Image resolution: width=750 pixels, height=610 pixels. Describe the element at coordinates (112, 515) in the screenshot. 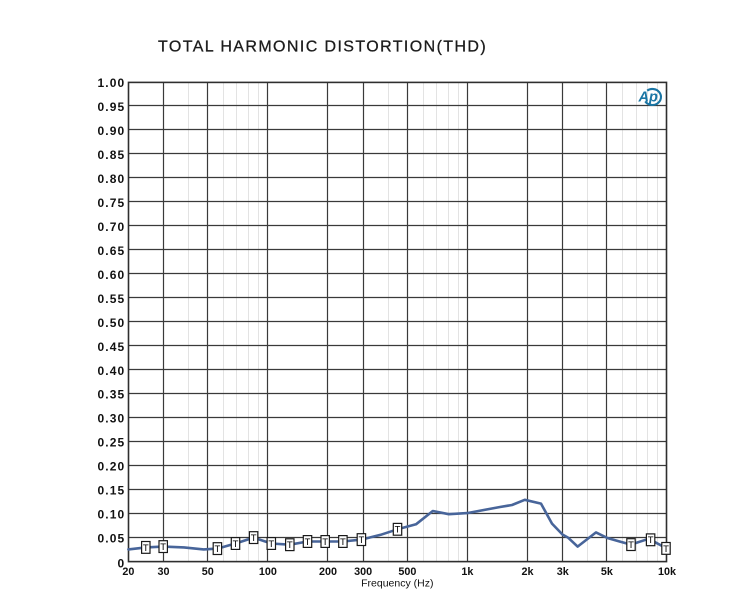

I see `svg-text: 0.10` at that location.